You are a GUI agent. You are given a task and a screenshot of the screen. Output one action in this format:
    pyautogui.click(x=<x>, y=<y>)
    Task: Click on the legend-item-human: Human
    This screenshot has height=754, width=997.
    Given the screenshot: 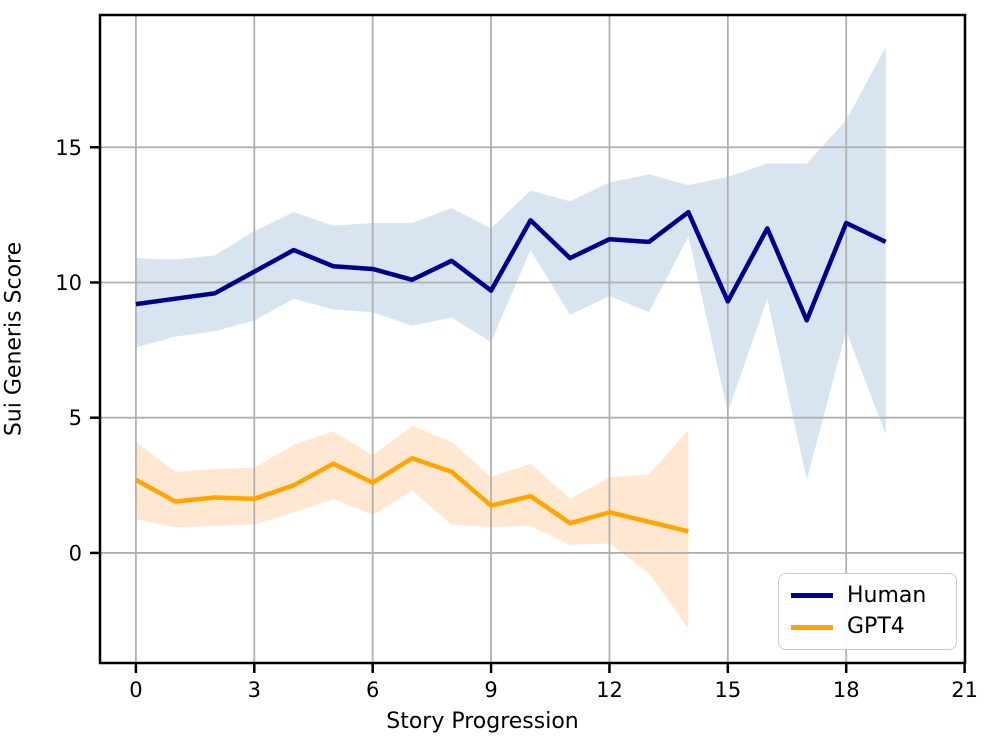 What is the action you would take?
    pyautogui.click(x=868, y=595)
    